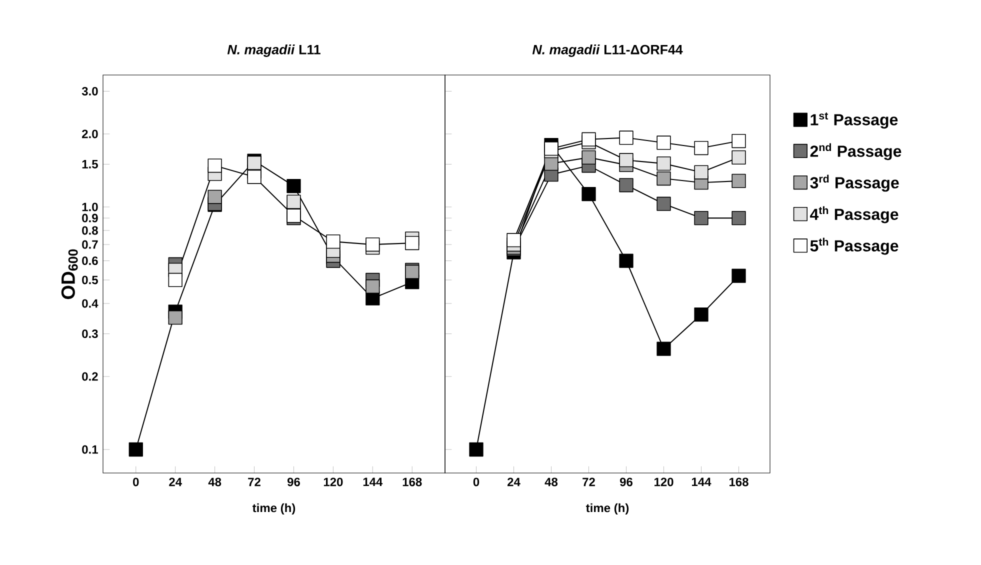 The width and height of the screenshot is (981, 565). Describe the element at coordinates (90, 334) in the screenshot. I see `y-tick-label: 0.3` at that location.